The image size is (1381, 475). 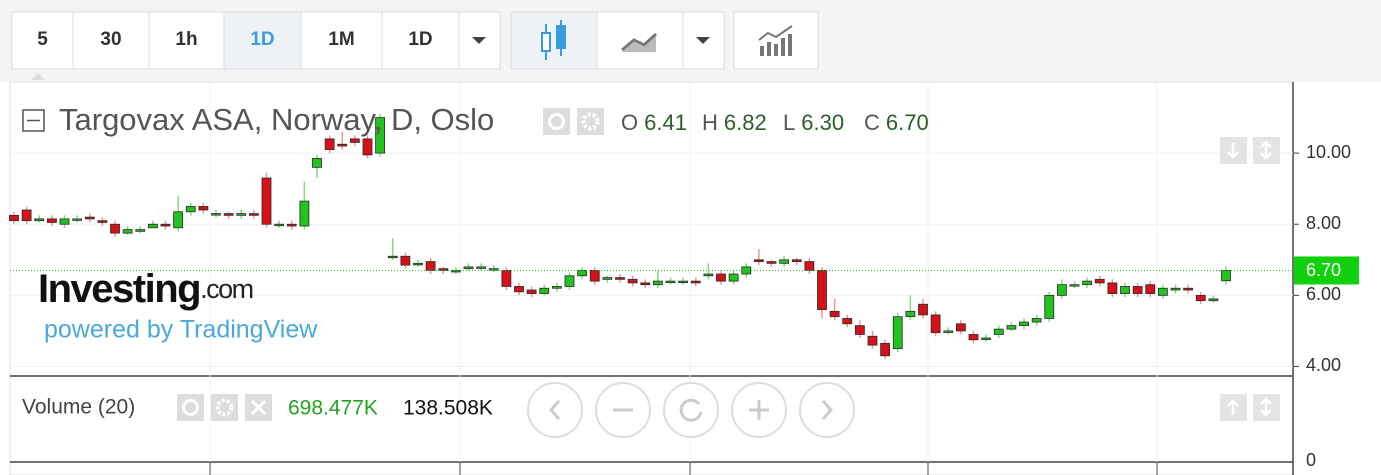 I want to click on brand-suffix: .com, so click(x=226, y=289).